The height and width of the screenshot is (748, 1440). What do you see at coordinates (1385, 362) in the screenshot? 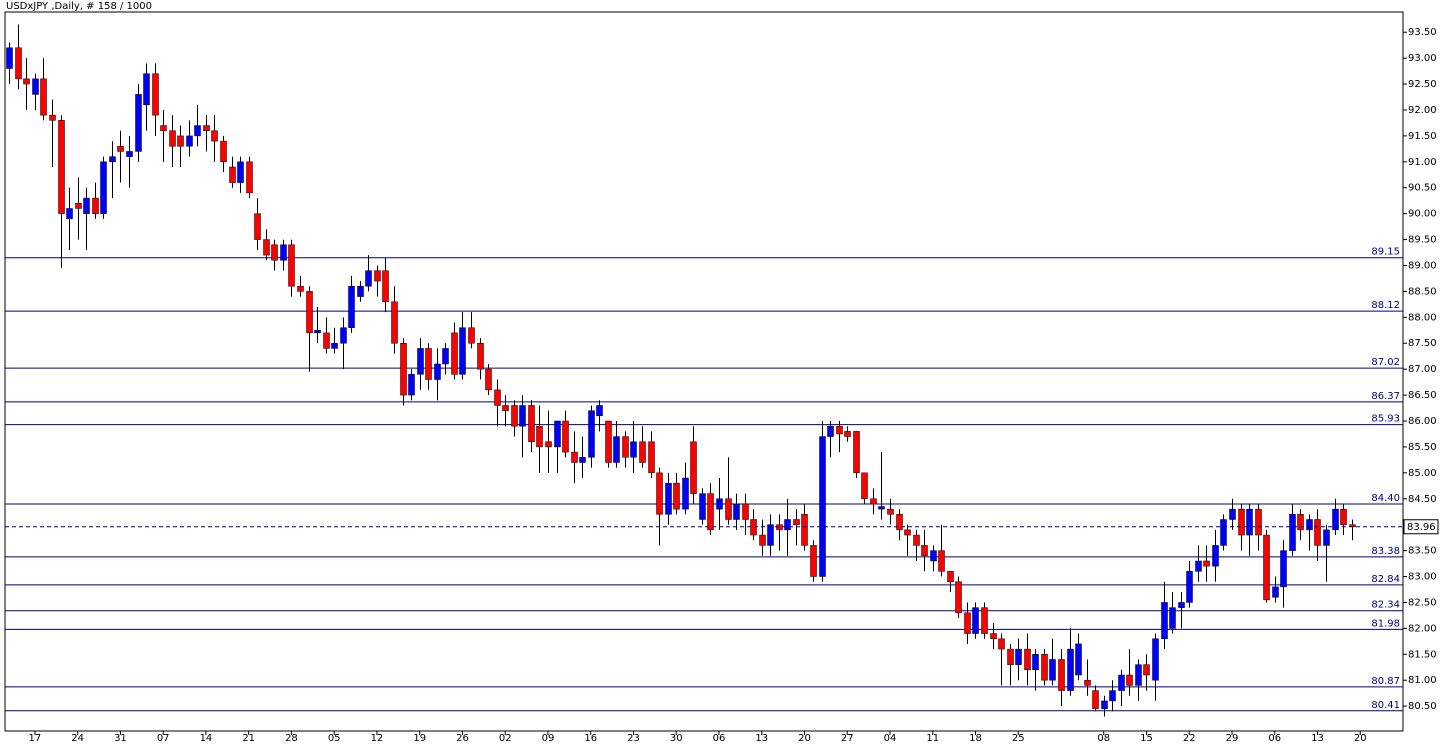
I see `level-label: 87.02` at bounding box center [1385, 362].